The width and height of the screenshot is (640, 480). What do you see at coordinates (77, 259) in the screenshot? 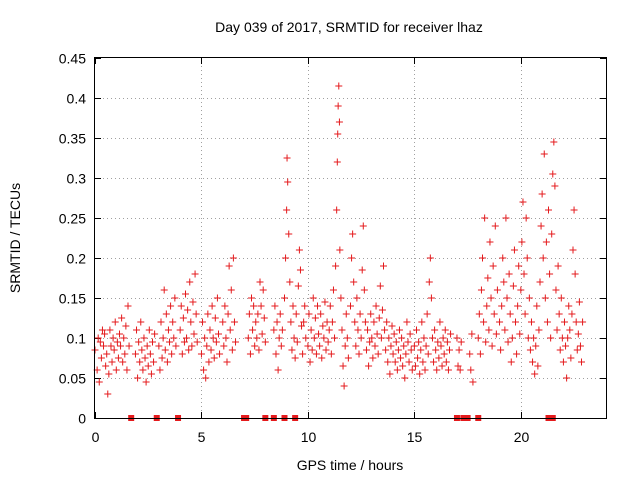
I see `y-tick-label: 0.2` at bounding box center [77, 259].